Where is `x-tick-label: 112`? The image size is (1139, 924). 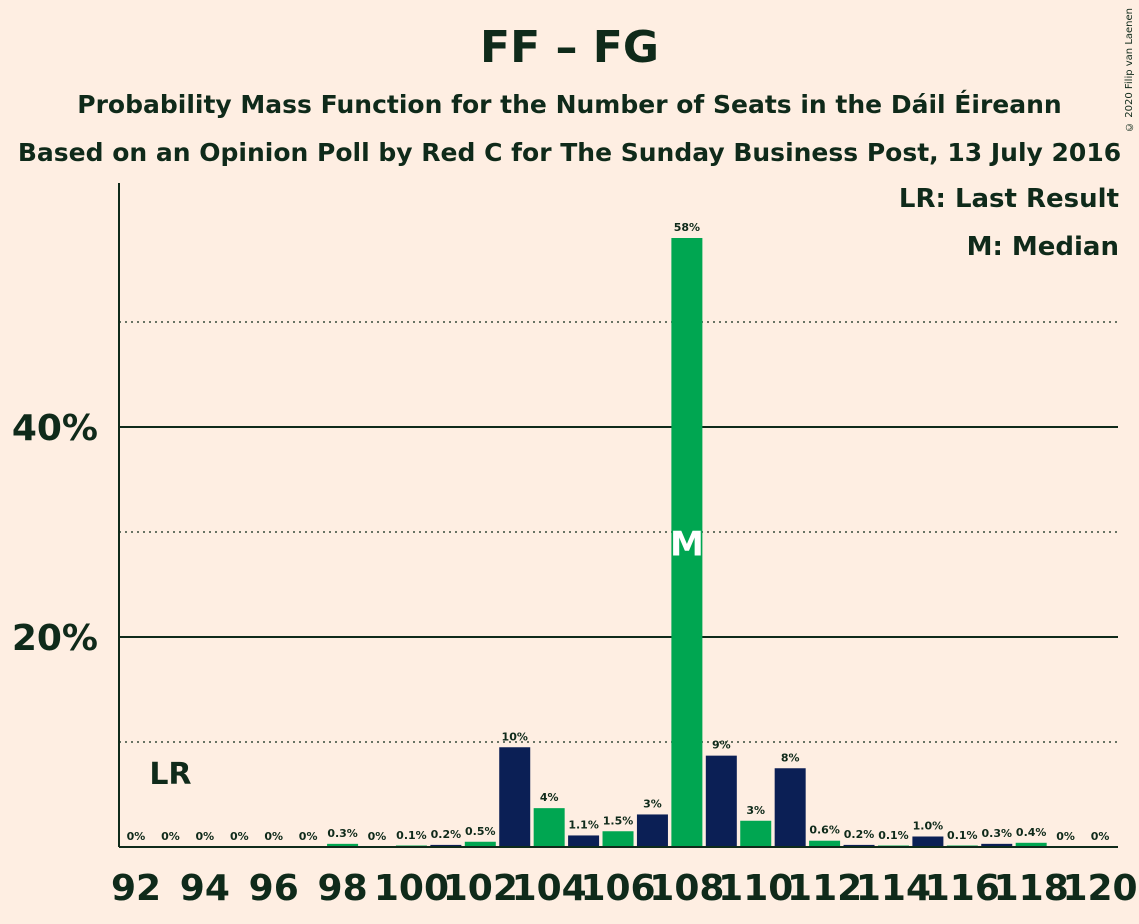
x-tick-label: 112 is located at coordinates (824, 888).